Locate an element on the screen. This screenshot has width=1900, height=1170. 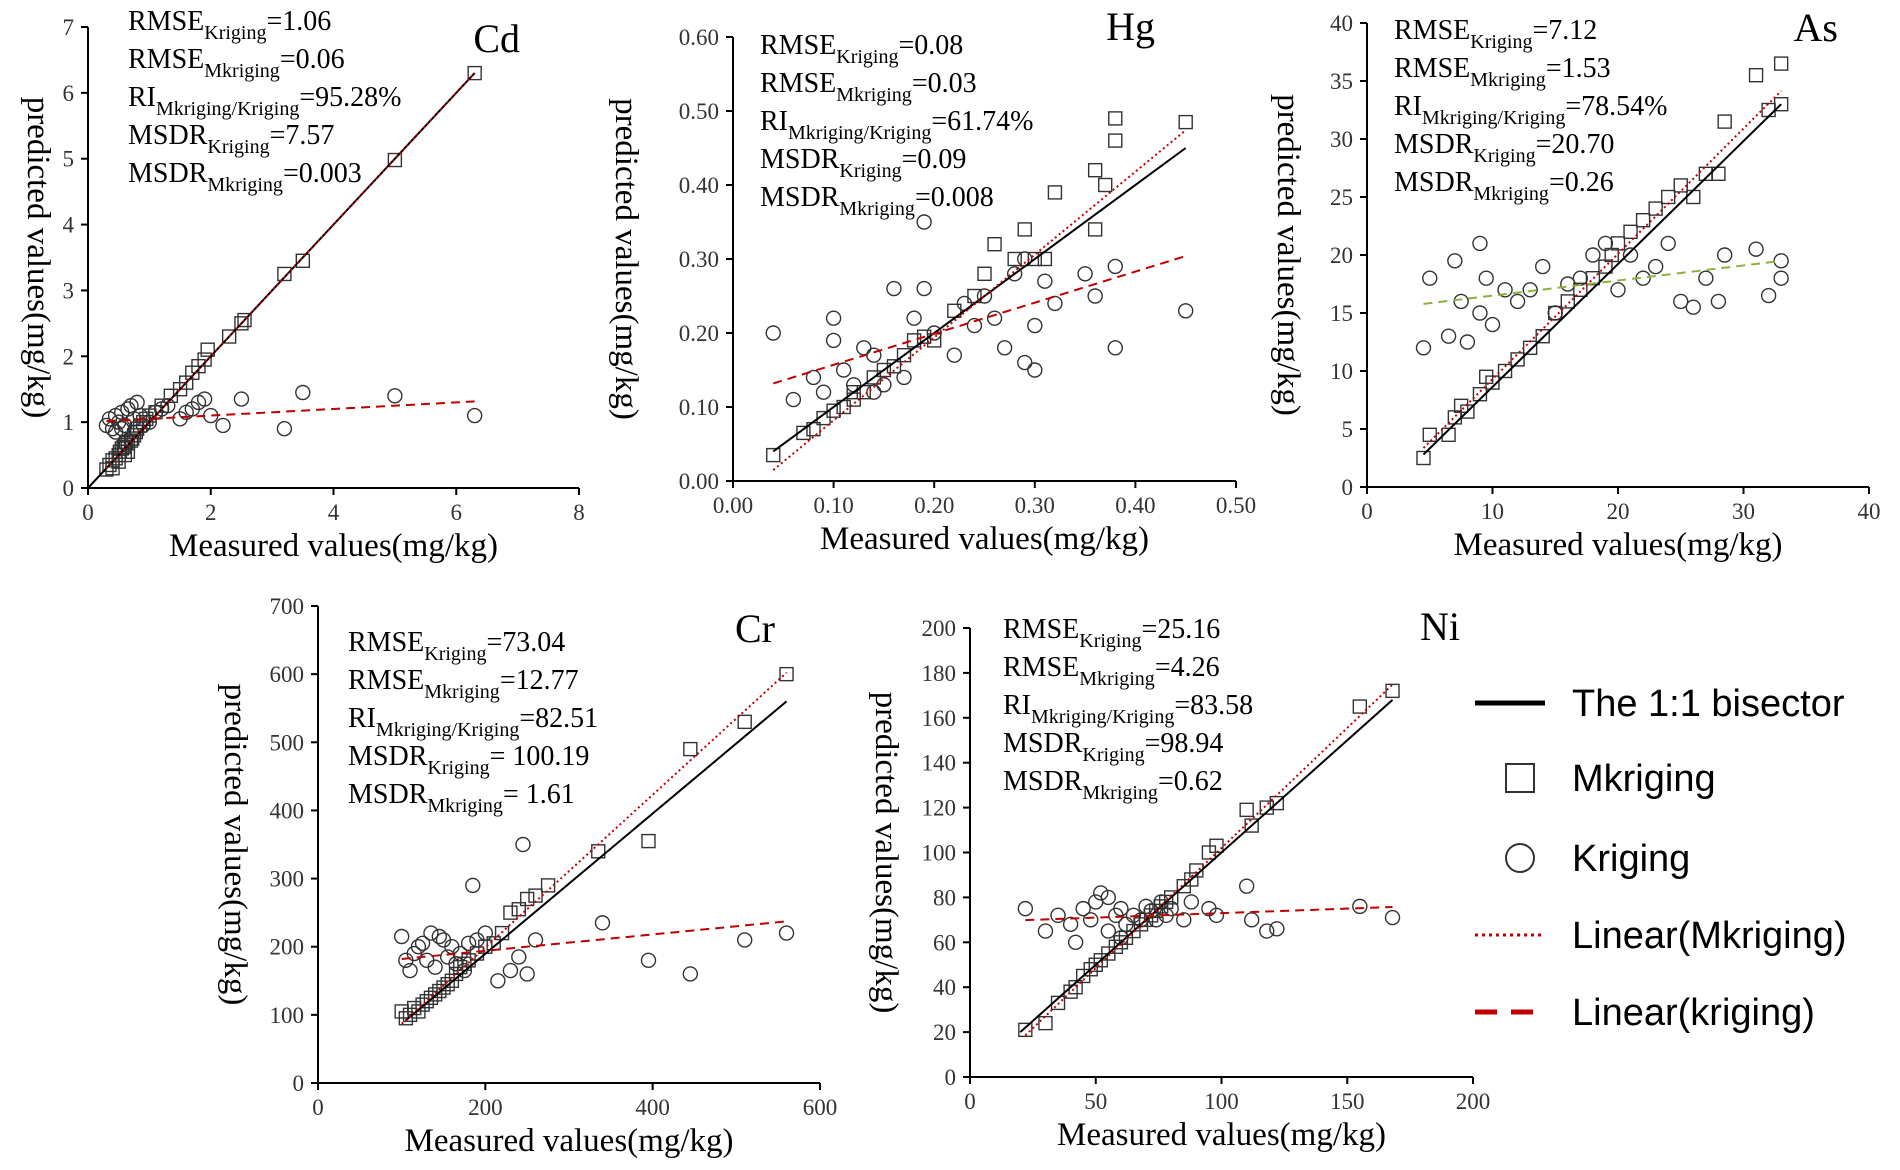
x-tick-label: 4 is located at coordinates (334, 512).